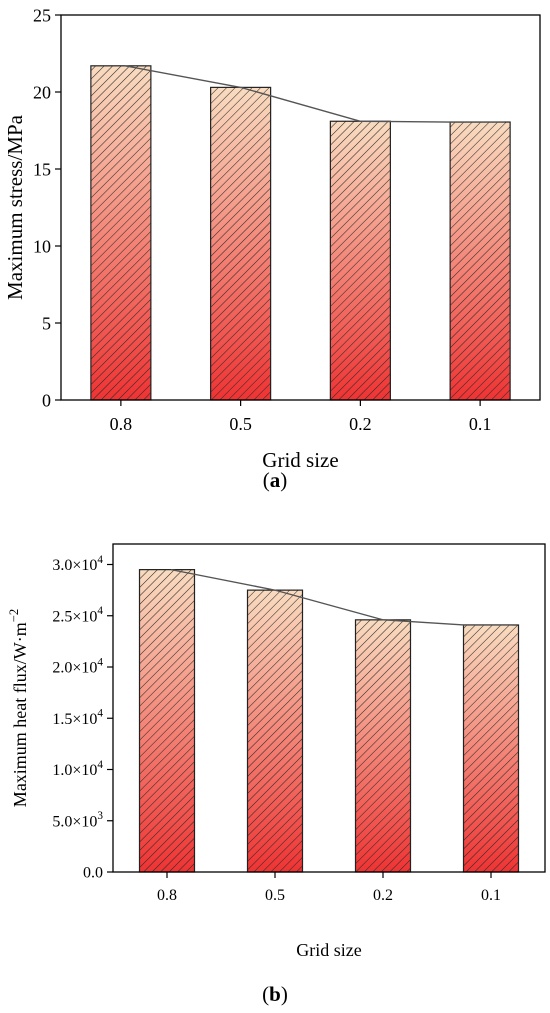  Describe the element at coordinates (18, 708) in the screenshot. I see `y-axis-label: Maximum heat flux/W·m−2` at that location.